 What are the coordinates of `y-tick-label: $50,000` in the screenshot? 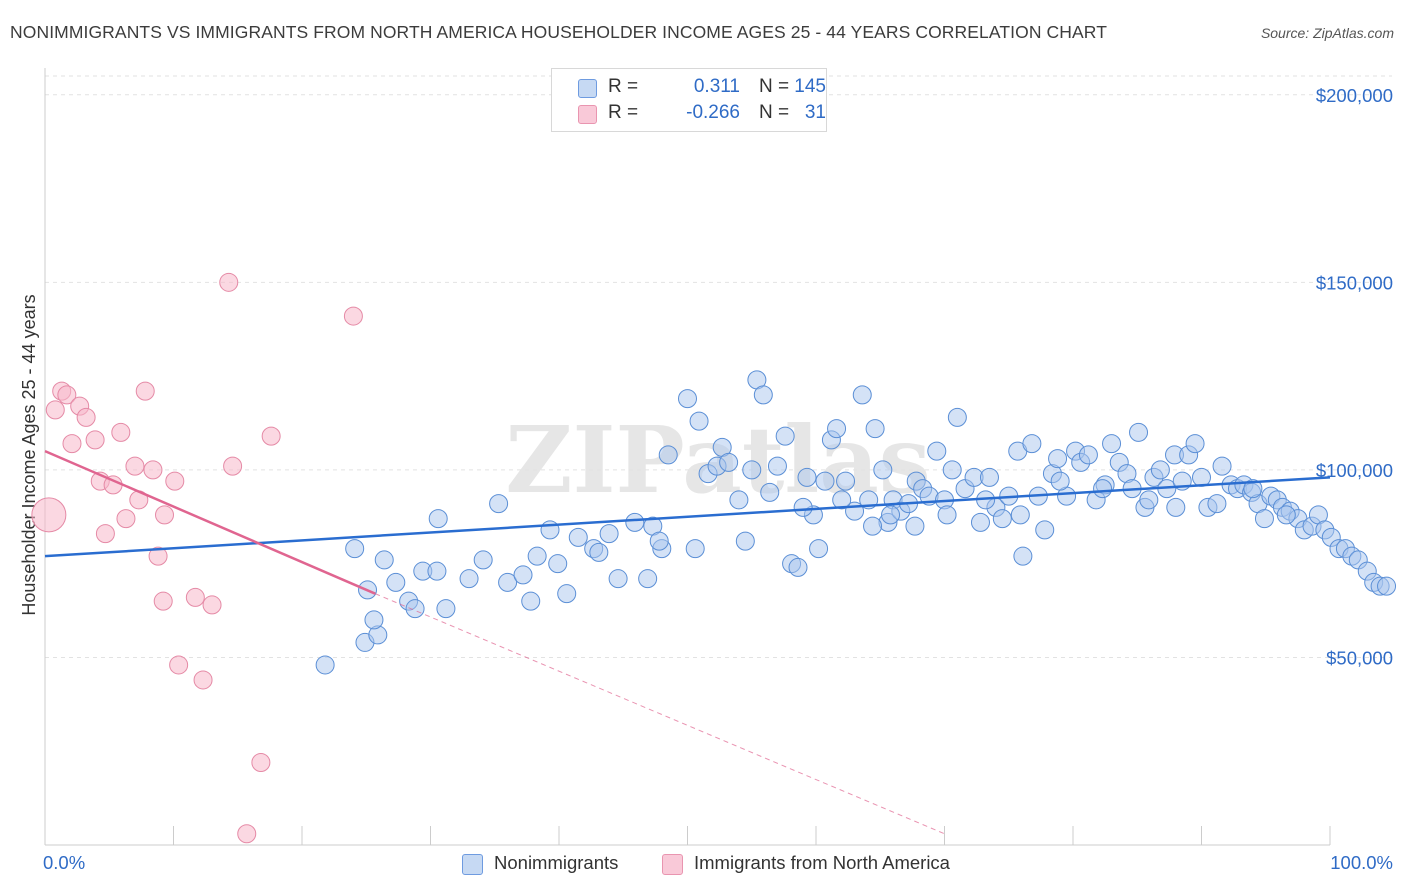 It's located at (1359, 657).